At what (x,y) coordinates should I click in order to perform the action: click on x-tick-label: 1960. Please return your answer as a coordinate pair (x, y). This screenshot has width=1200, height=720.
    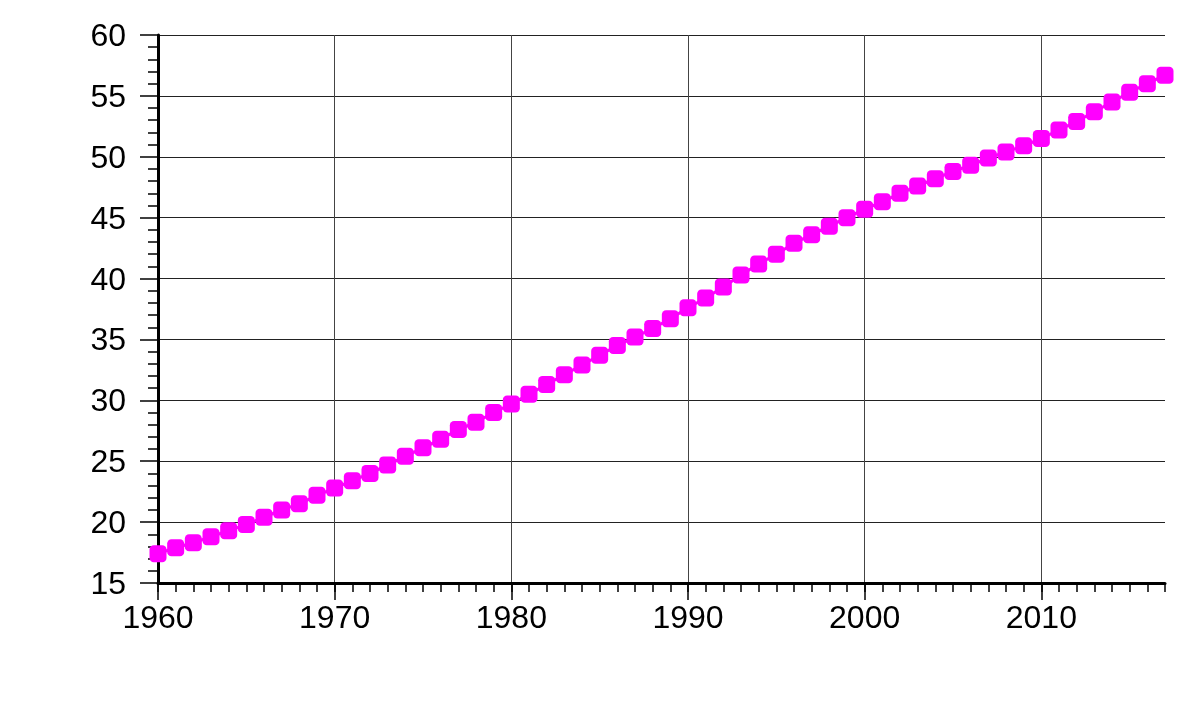
    Looking at the image, I should click on (158, 617).